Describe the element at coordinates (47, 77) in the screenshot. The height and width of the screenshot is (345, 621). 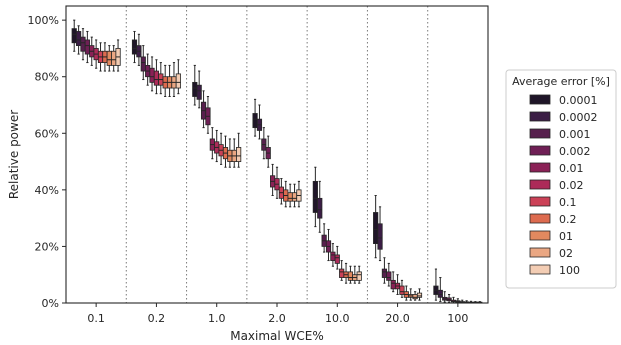
I see `y-tick-label: 80%` at that location.